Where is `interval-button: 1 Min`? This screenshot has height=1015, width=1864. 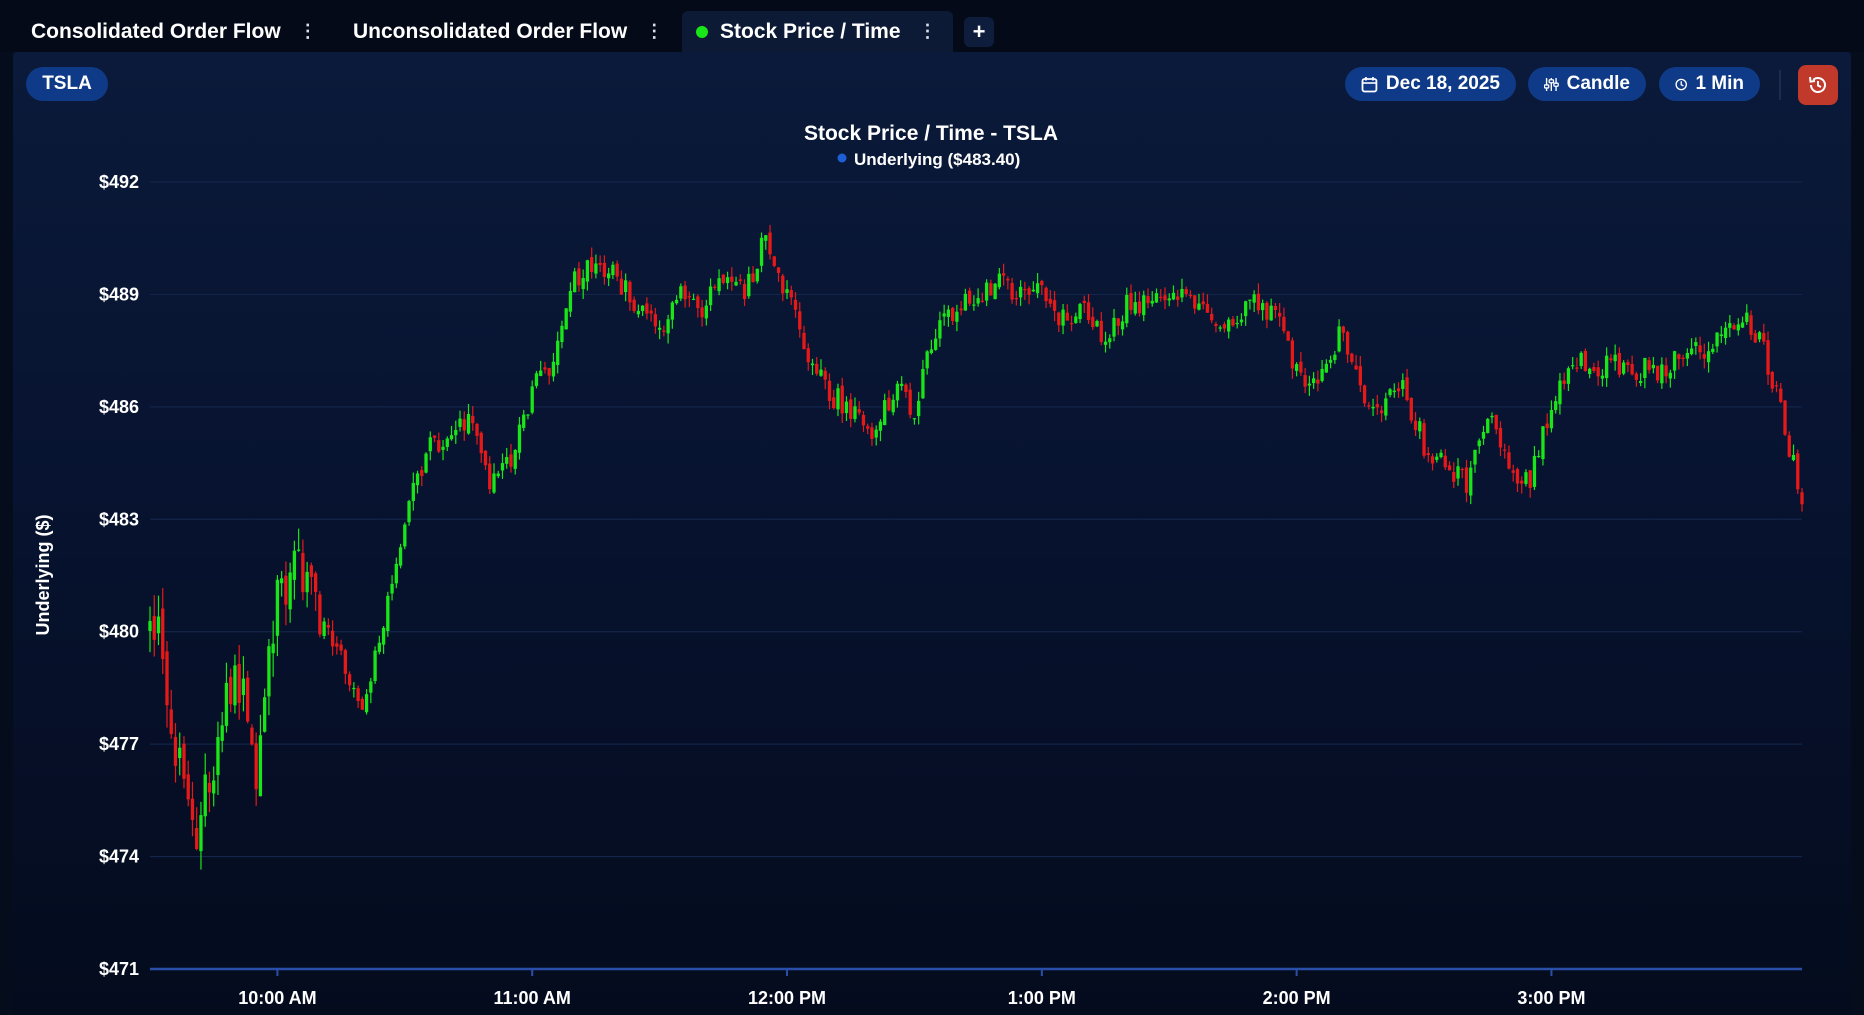
interval-button: 1 Min is located at coordinates (1709, 84).